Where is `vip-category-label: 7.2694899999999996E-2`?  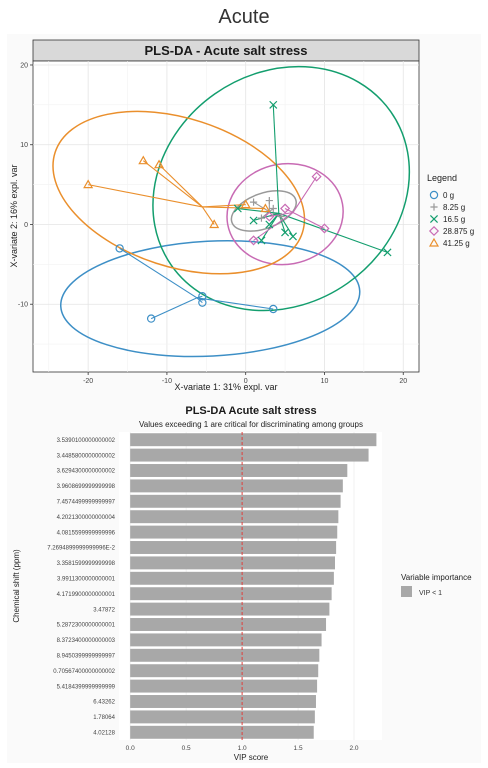 vip-category-label: 7.2694899999999996E-2 is located at coordinates (81, 549).